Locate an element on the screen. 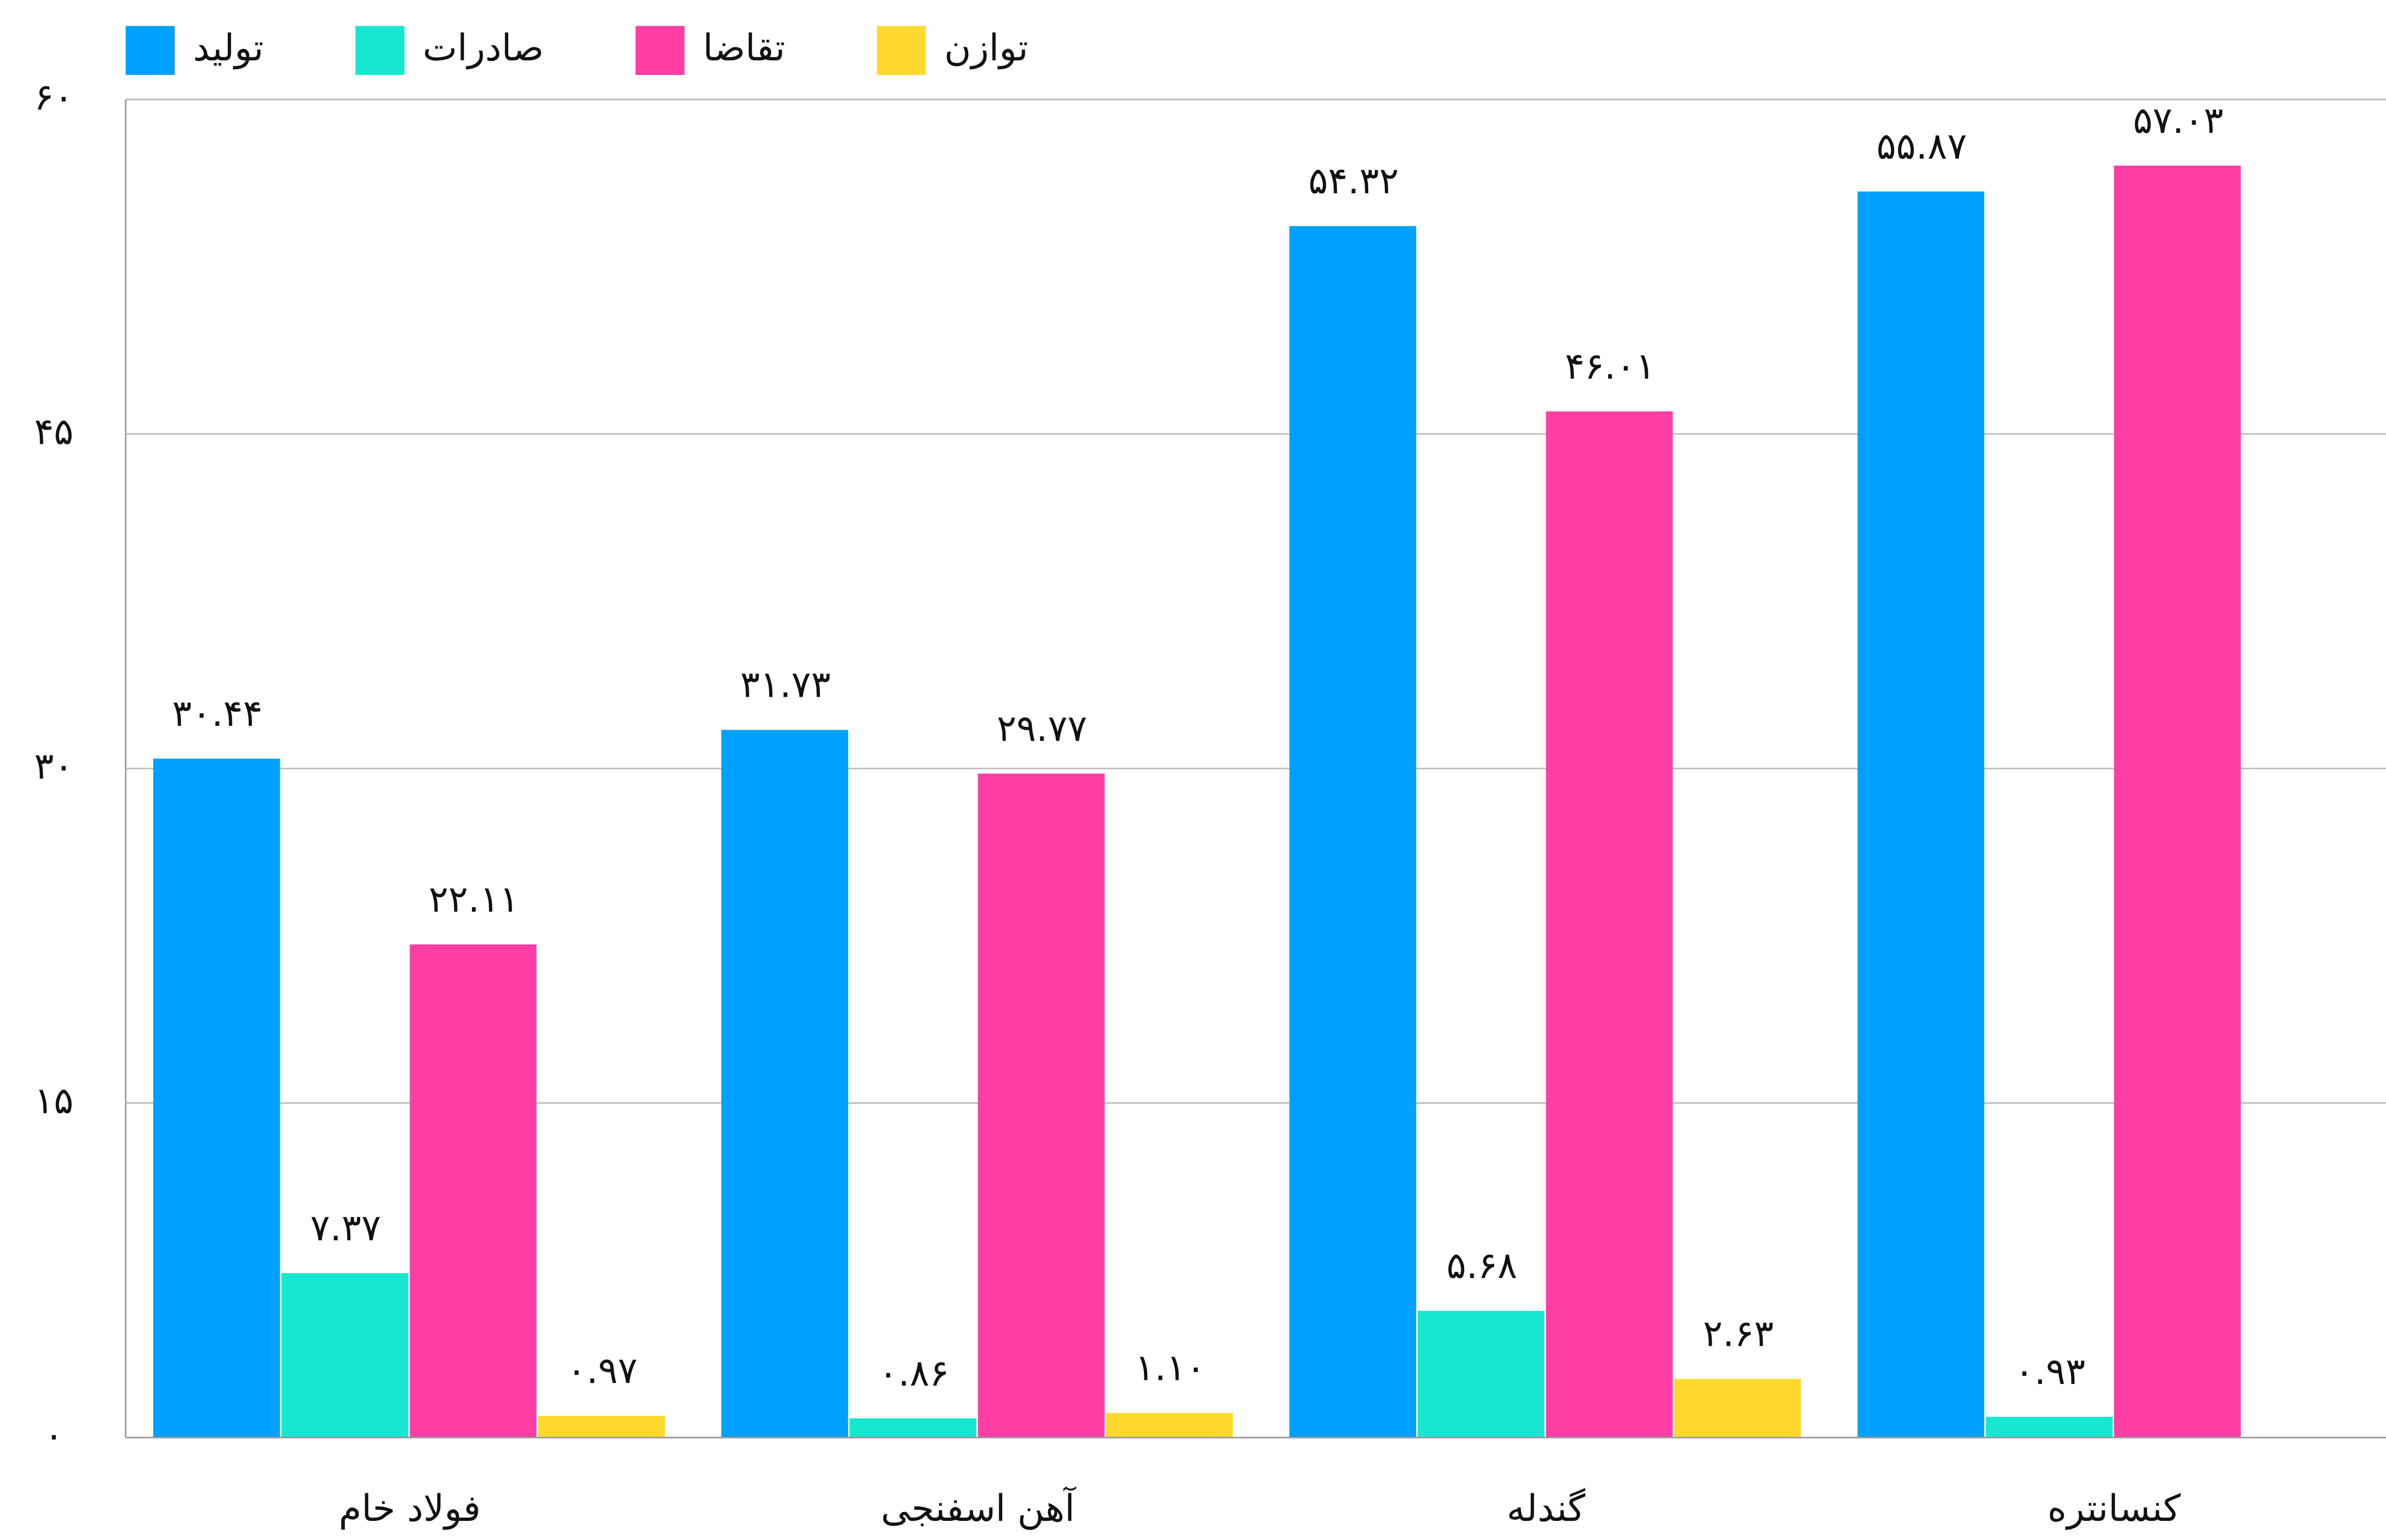 Image resolution: width=2386 pixels, height=1540 pixels. data-label: ۳۱.۷۳ is located at coordinates (785, 685).